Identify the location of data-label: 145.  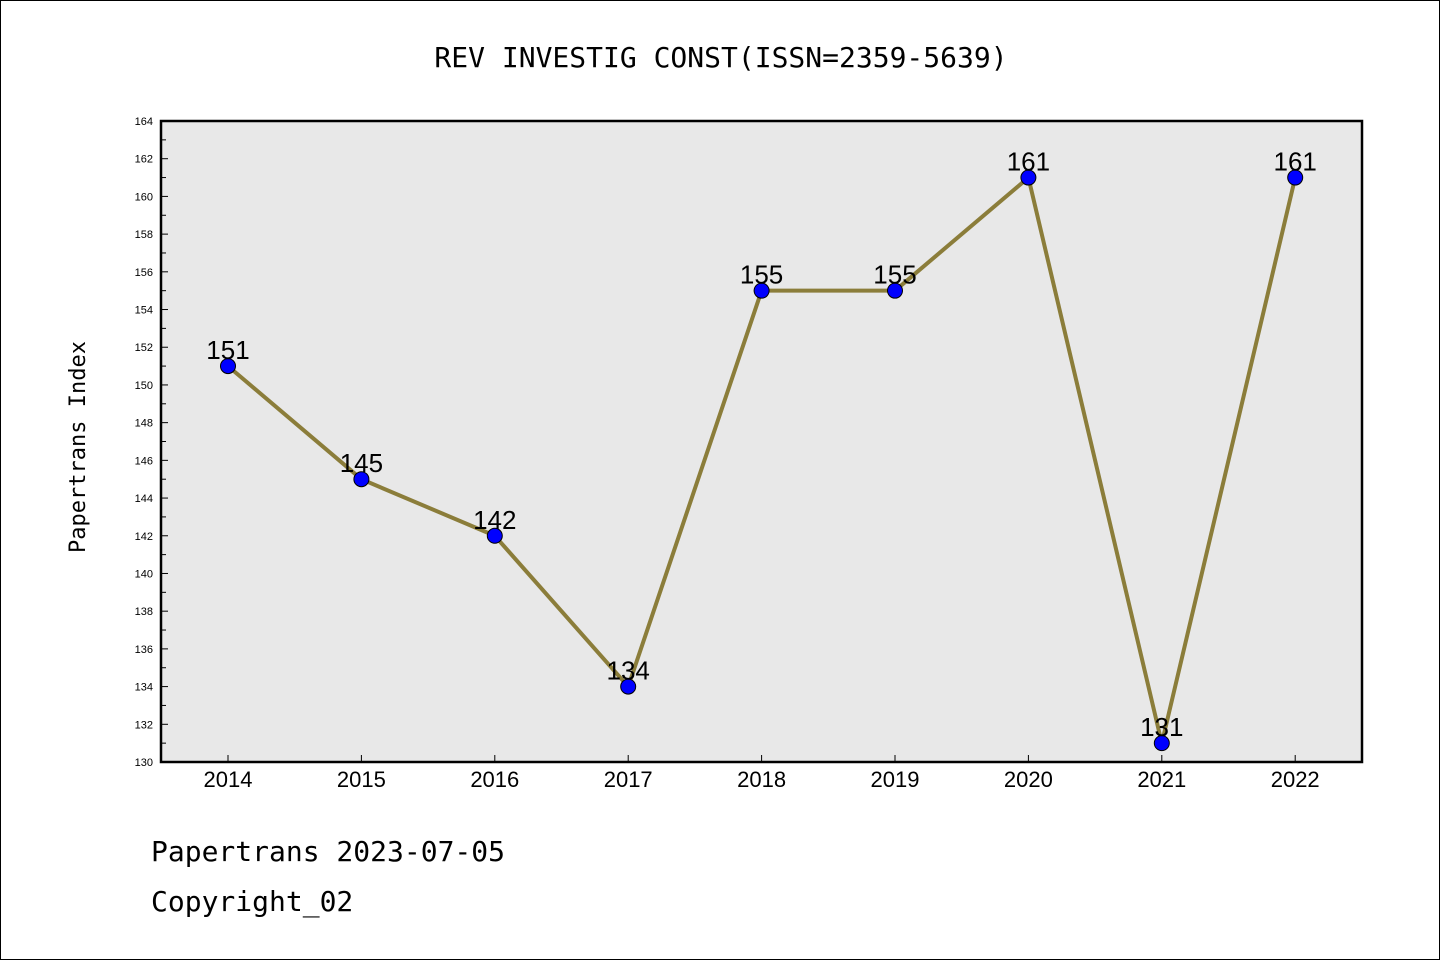
(361, 463).